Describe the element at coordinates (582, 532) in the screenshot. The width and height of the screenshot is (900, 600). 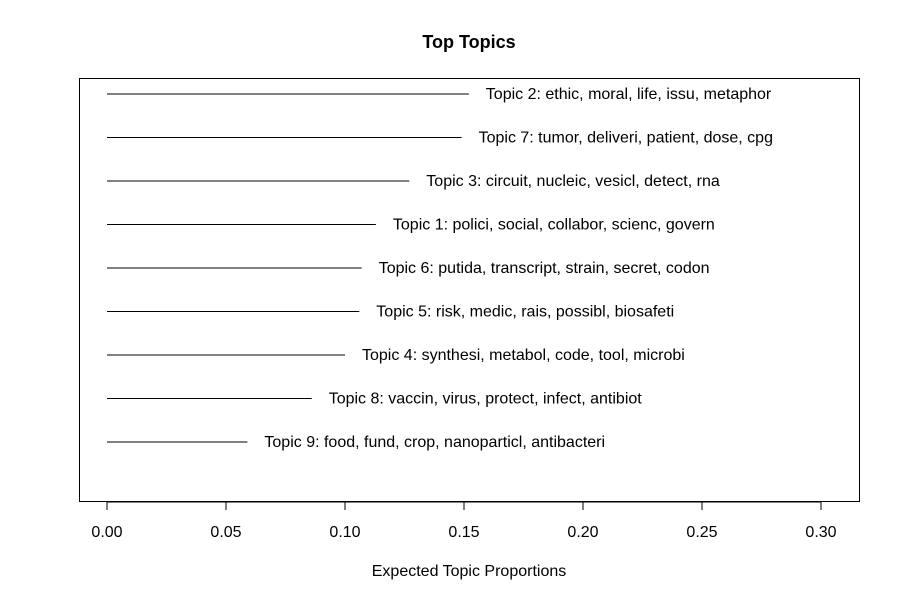
I see `x-tick-label: 0.20` at that location.